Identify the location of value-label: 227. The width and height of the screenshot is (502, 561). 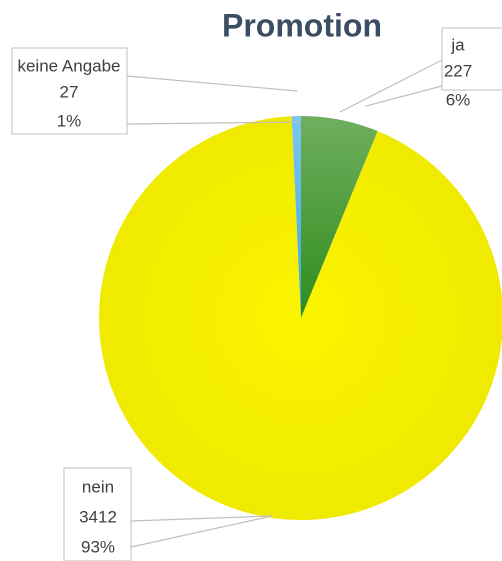
(458, 70).